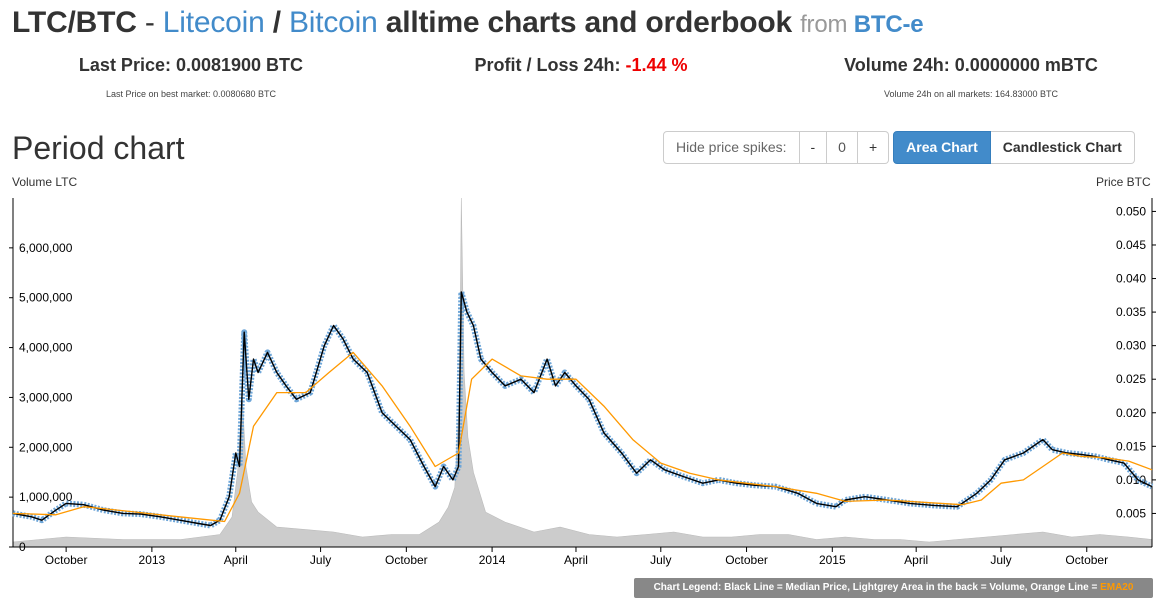 This screenshot has width=1165, height=606. I want to click on period-chart-title: Period chart, so click(98, 148).